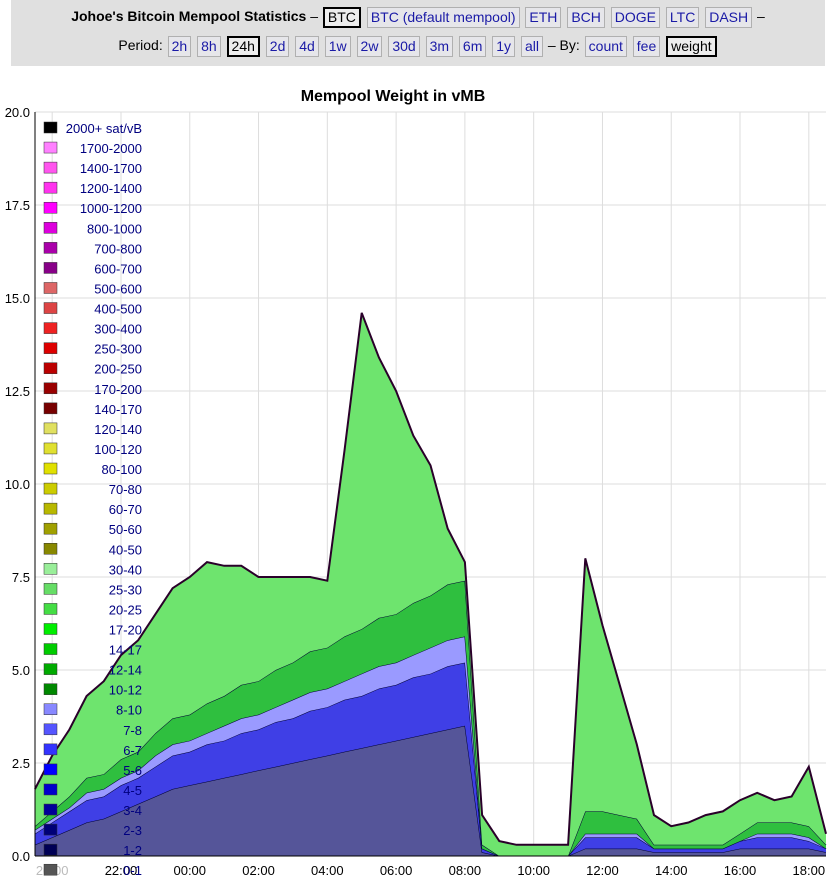  Describe the element at coordinates (439, 46) in the screenshot. I see `period-button-3m: 3m` at that location.